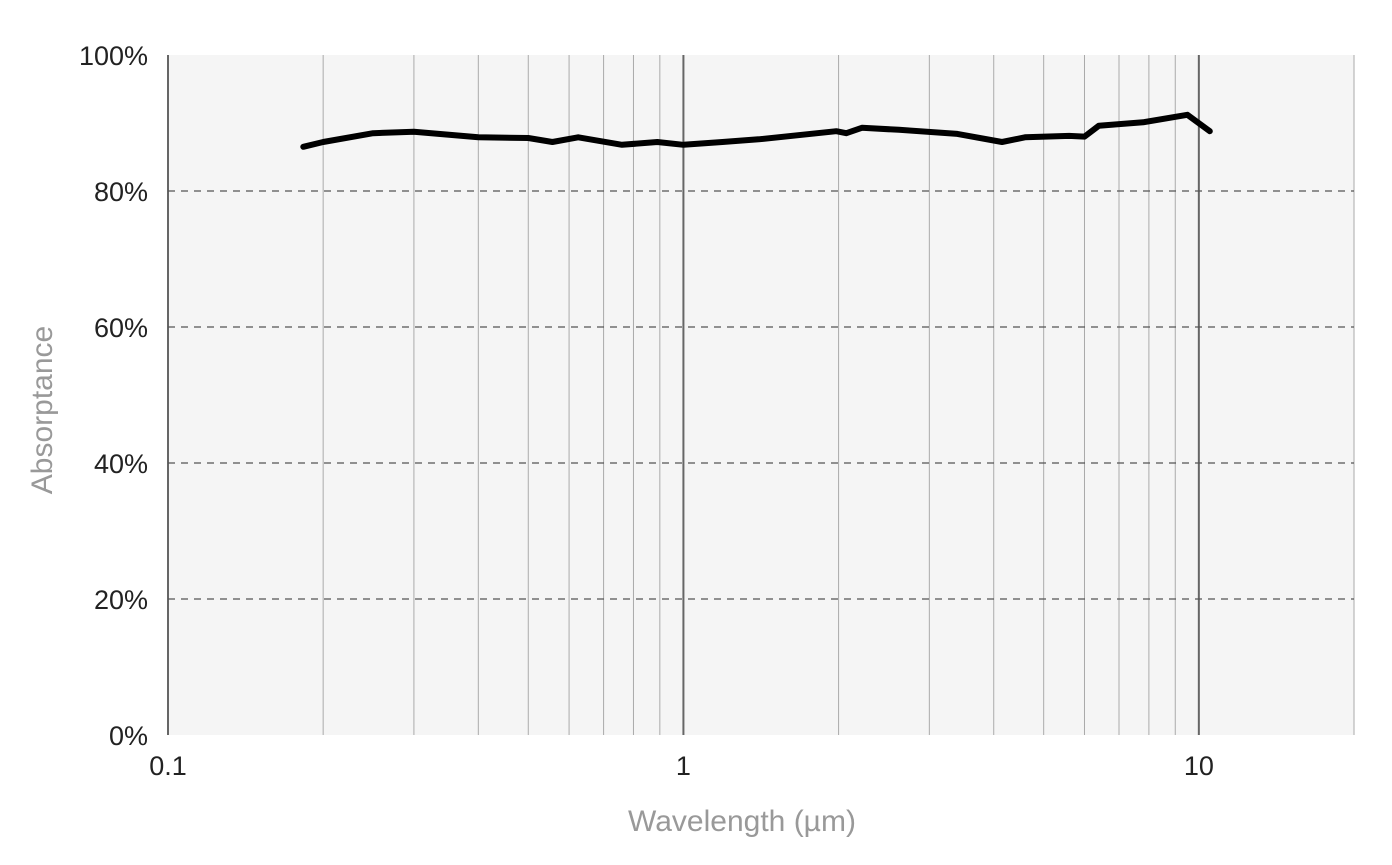 This screenshot has width=1392, height=865. I want to click on series-line, so click(756, 130).